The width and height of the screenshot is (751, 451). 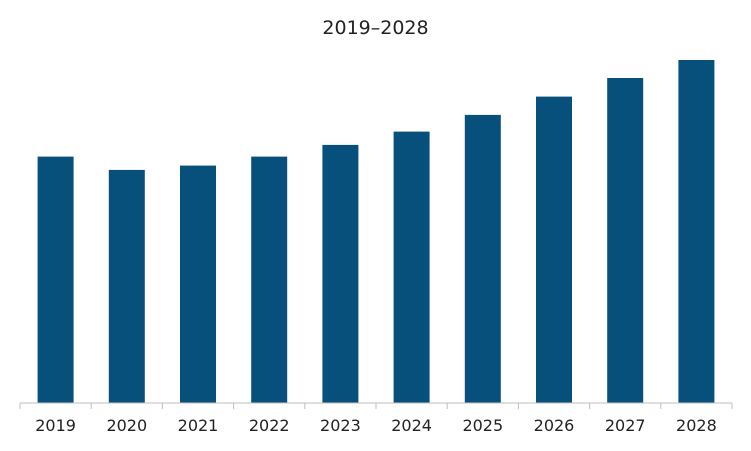 What do you see at coordinates (726, 201) in the screenshot?
I see `data-label-2028: 12.06` at bounding box center [726, 201].